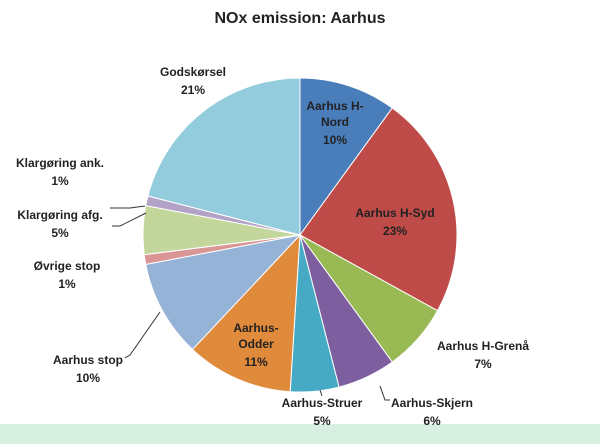 The height and width of the screenshot is (444, 600). Describe the element at coordinates (432, 403) in the screenshot. I see `slice-label: Aarhus-Skjern` at that location.